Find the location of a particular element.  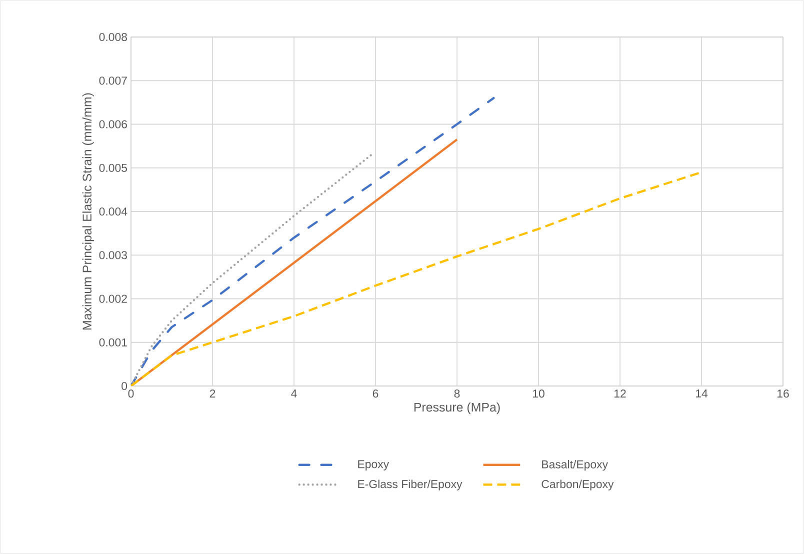

legend-label: Epoxy is located at coordinates (374, 465).